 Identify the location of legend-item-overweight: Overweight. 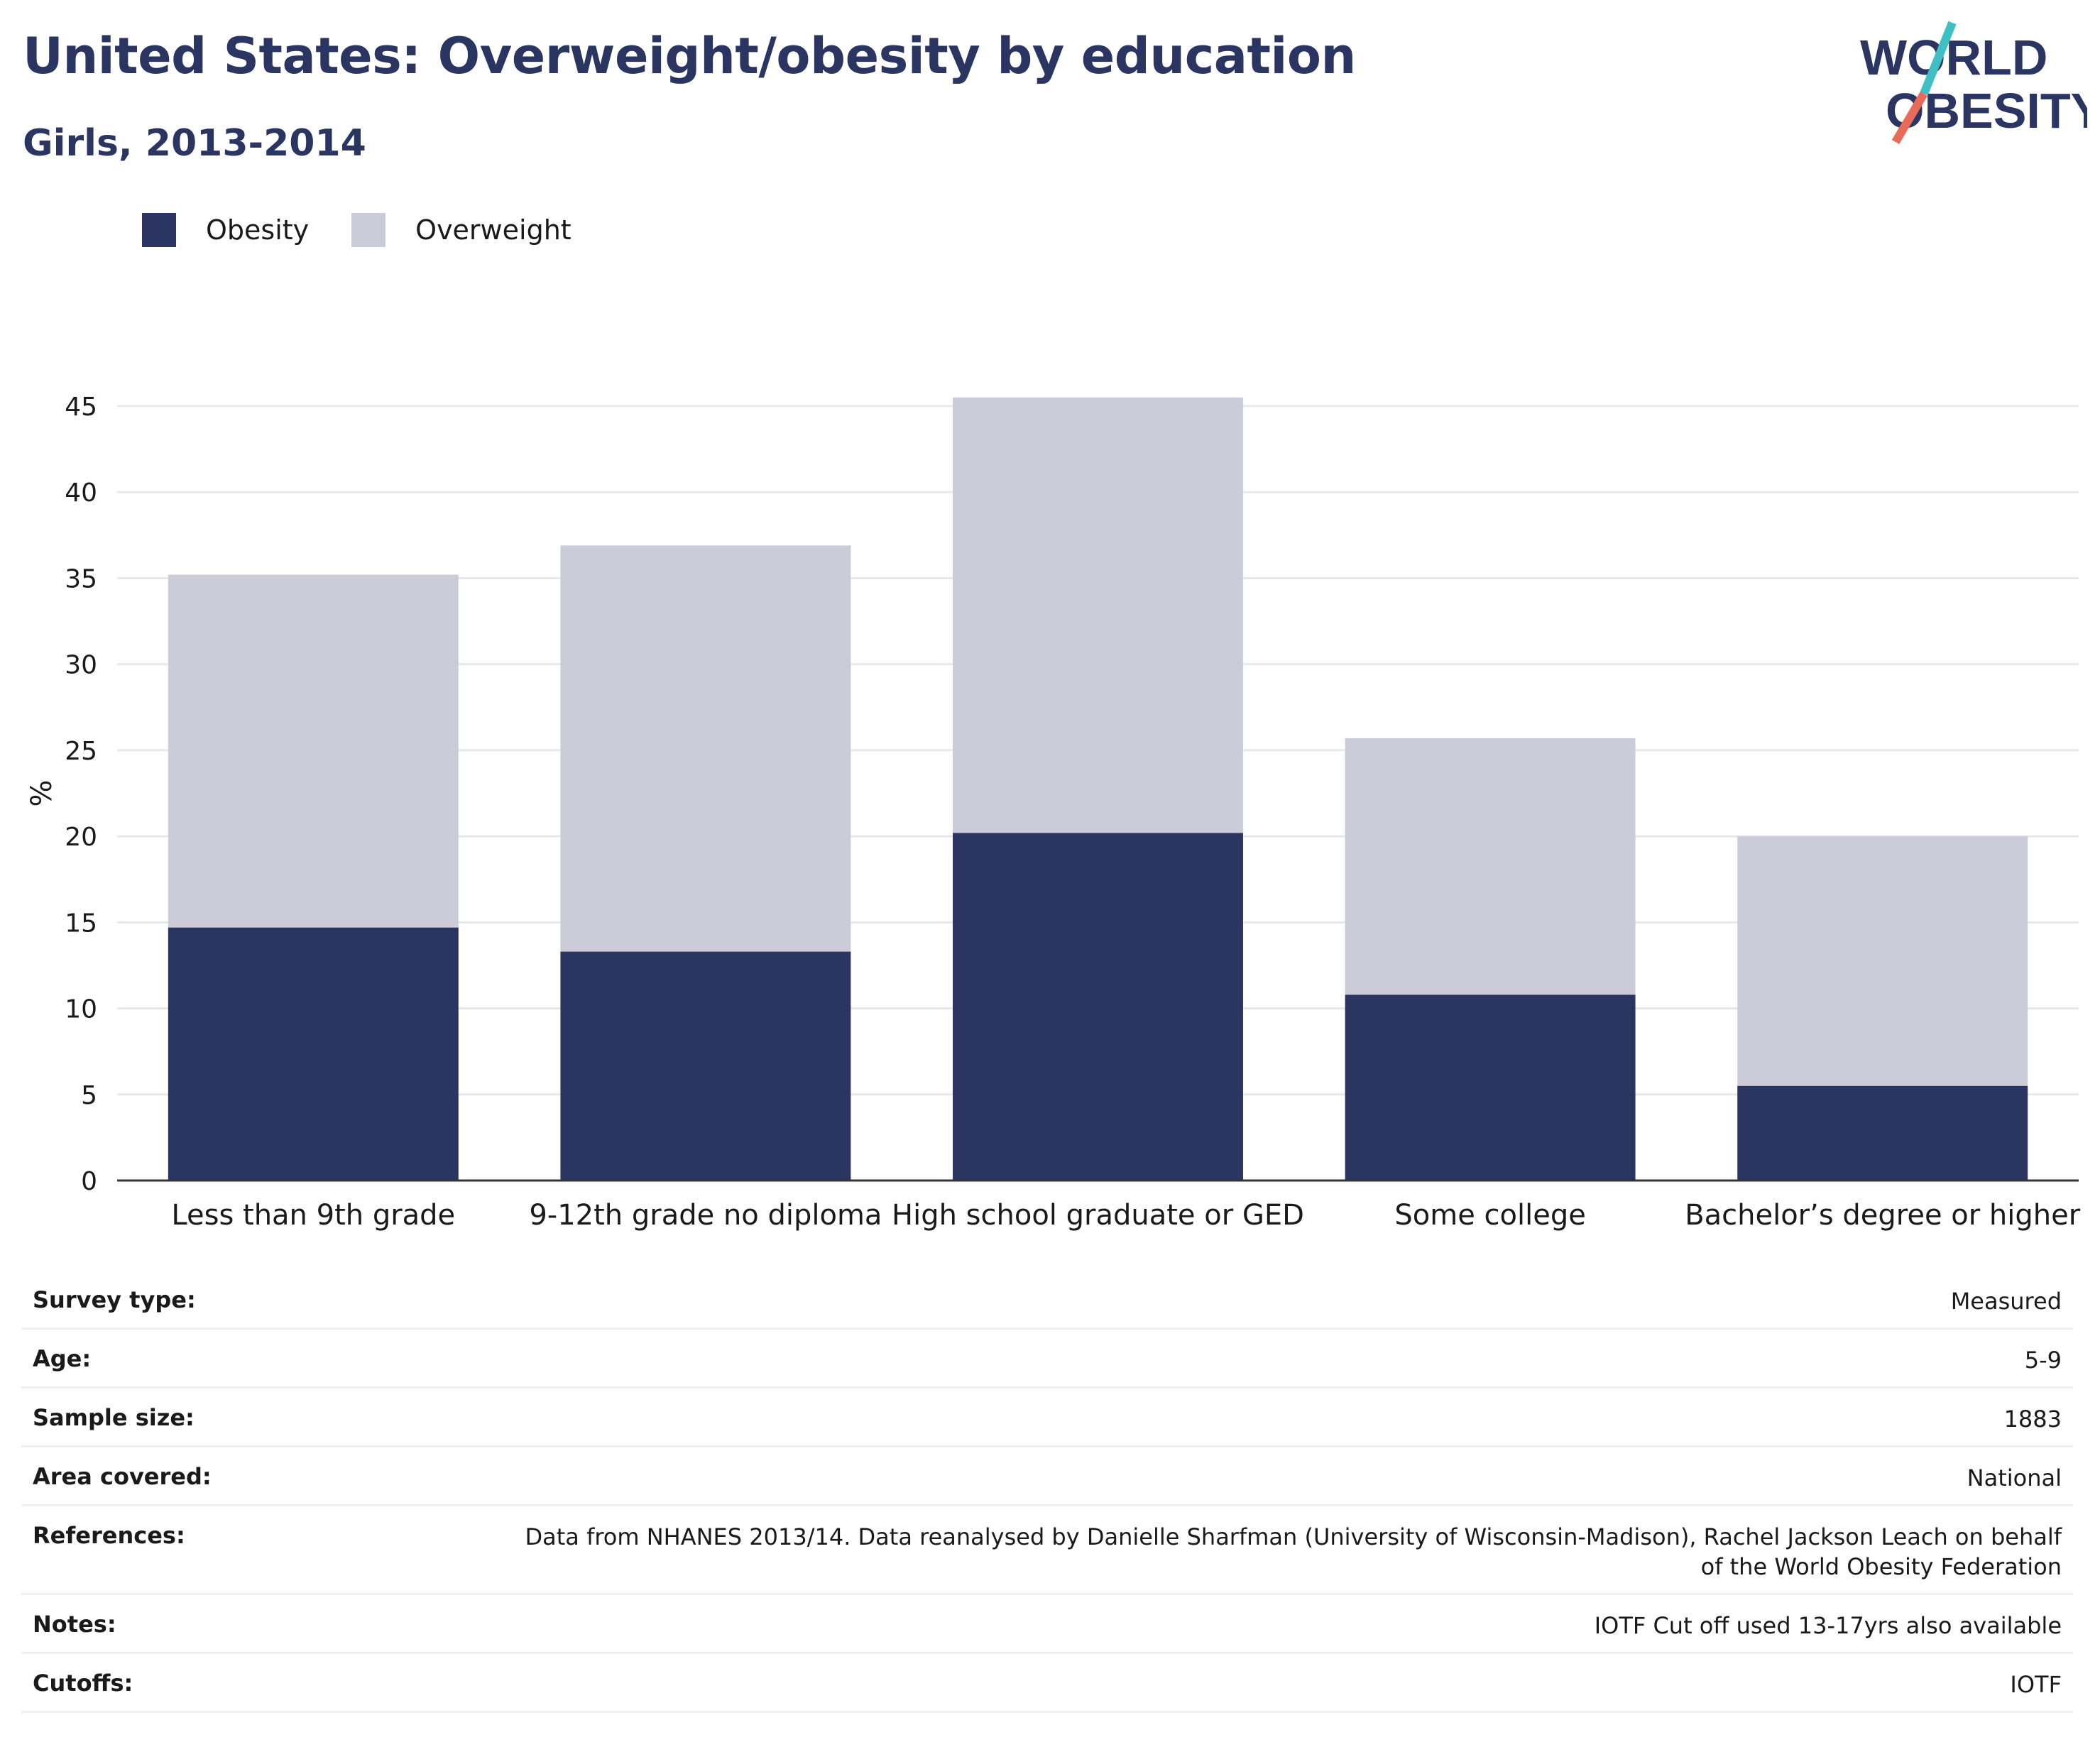
(461, 230).